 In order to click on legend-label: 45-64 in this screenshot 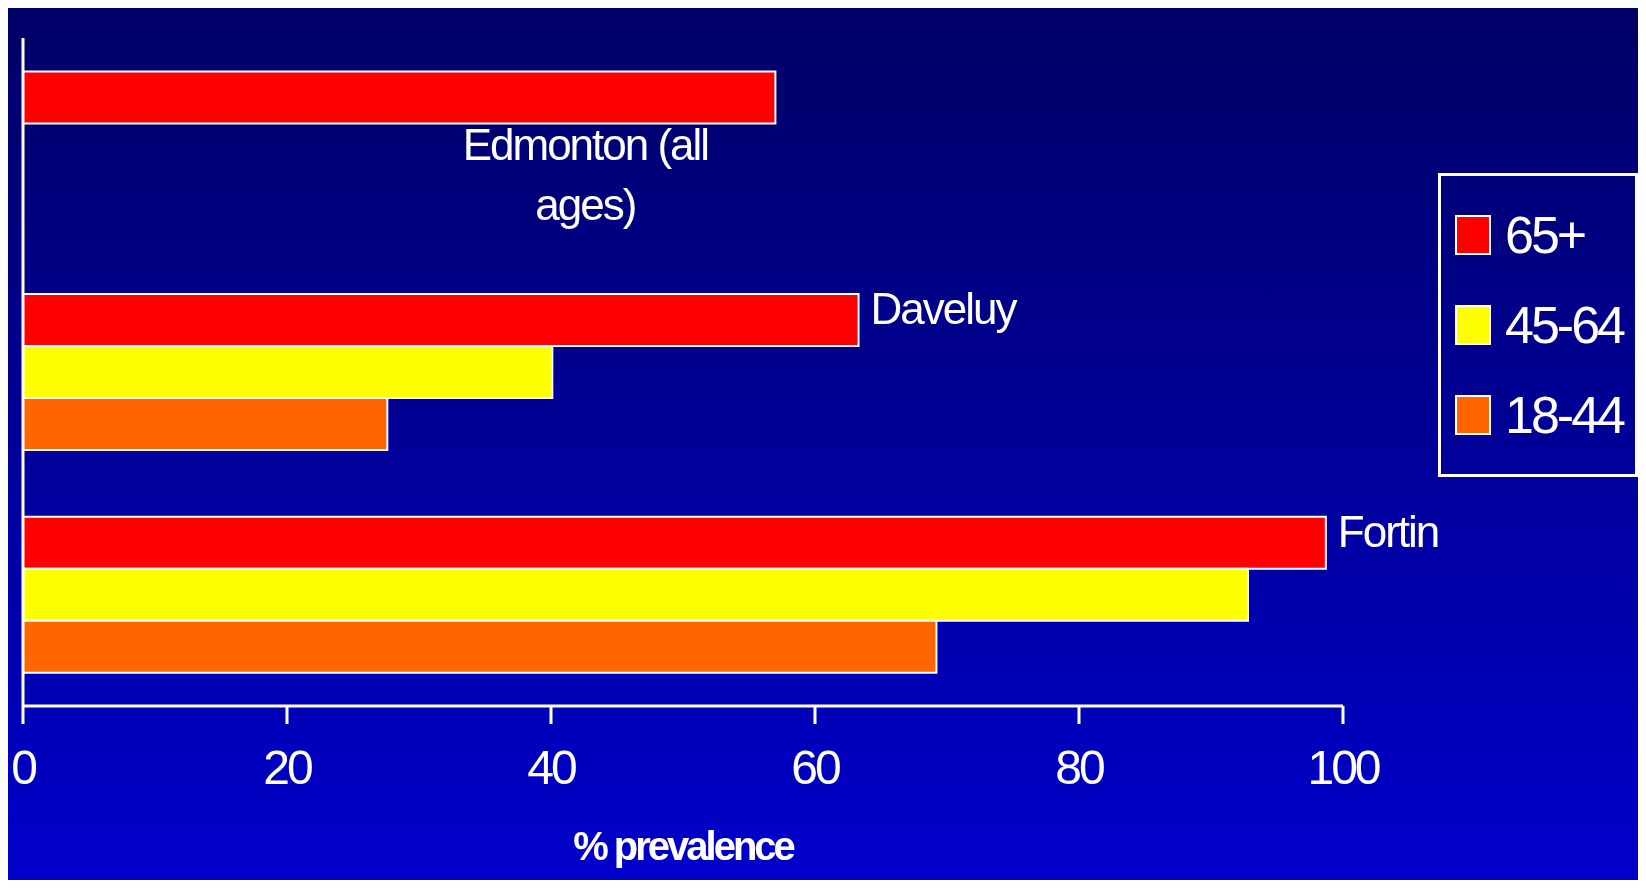, I will do `click(1564, 325)`.